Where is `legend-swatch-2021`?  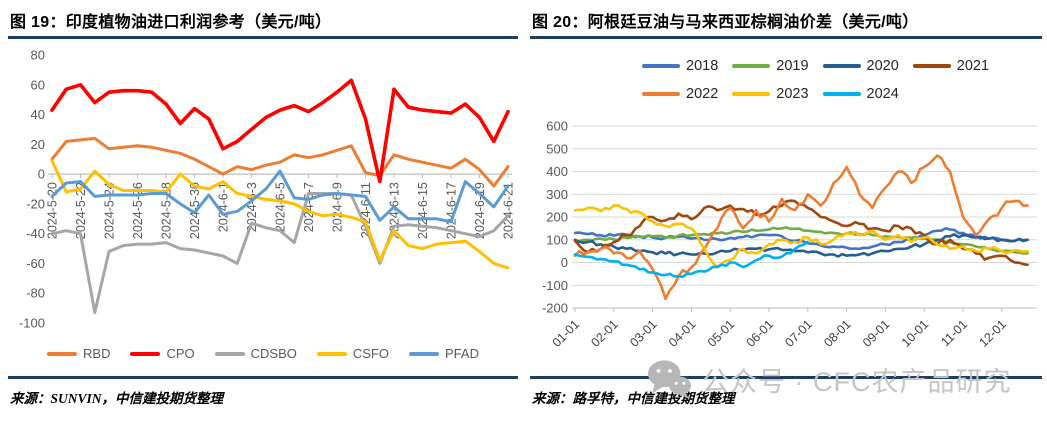
legend-swatch-2021 is located at coordinates (931, 66).